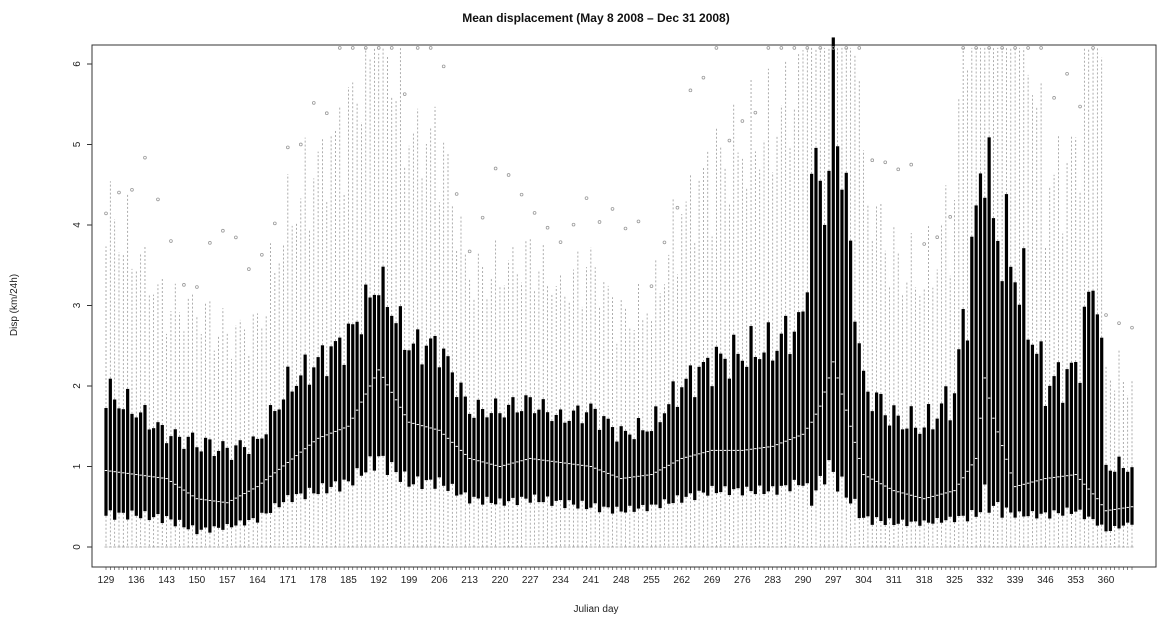  Describe the element at coordinates (560, 580) in the screenshot. I see `x-tick-label: 234` at that location.